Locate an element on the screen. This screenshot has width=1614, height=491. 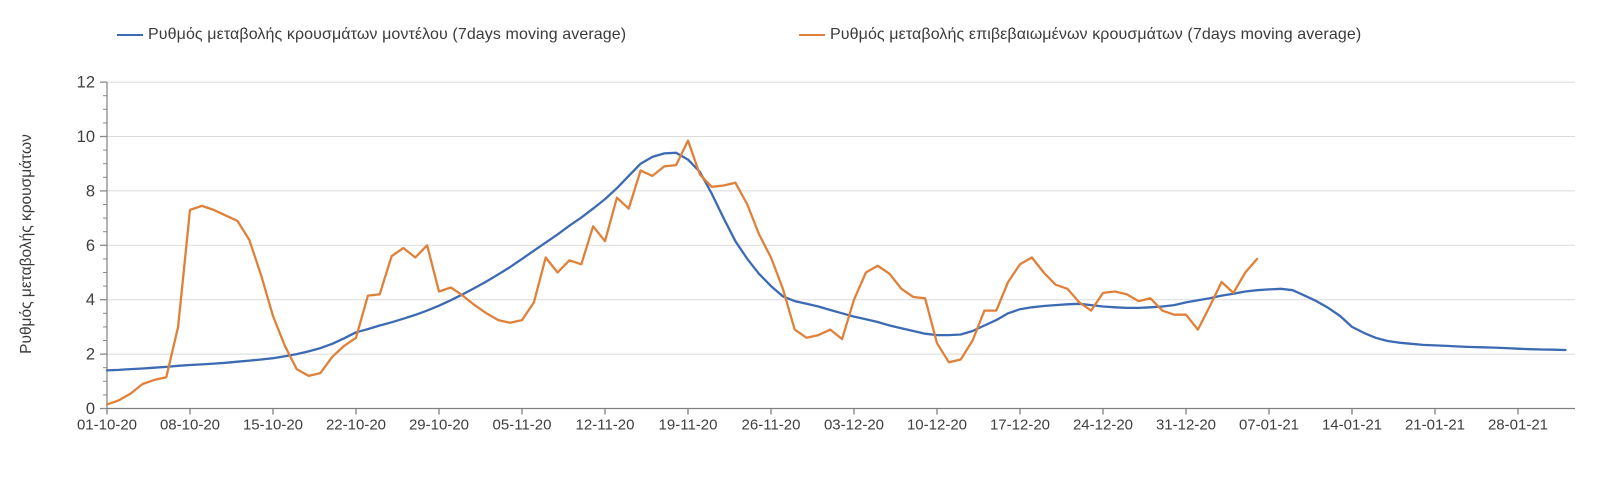
x-axis-tick-label: 24-12-20 is located at coordinates (1103, 425).